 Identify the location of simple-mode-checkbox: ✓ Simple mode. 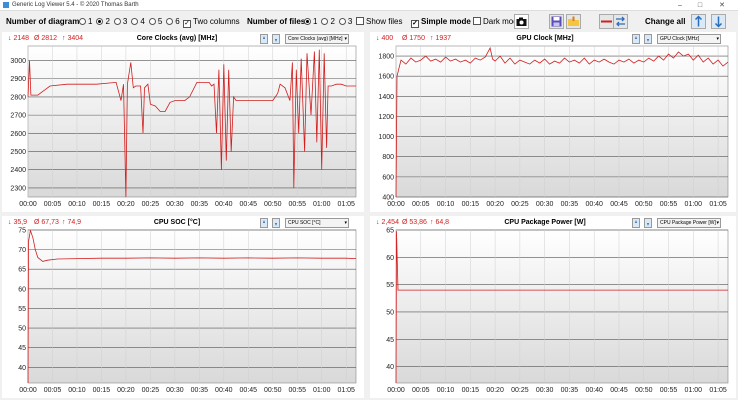
(441, 21).